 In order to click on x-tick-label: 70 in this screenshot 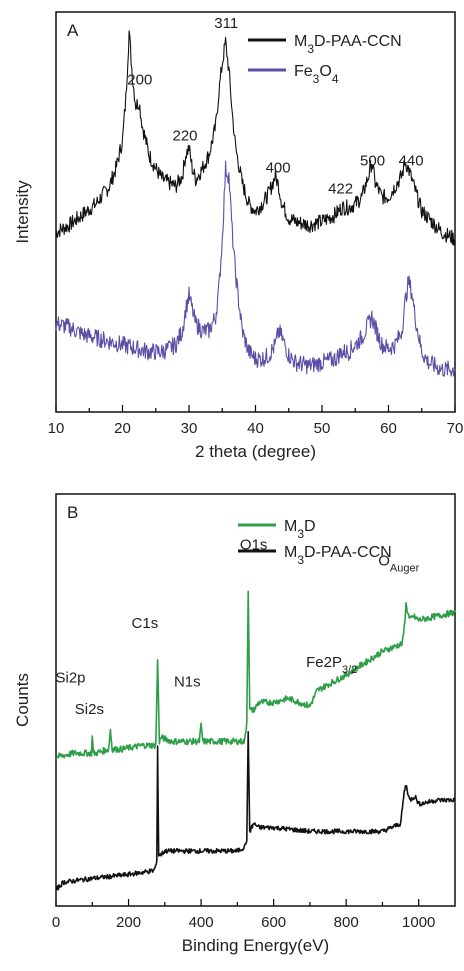, I will do `click(455, 428)`.